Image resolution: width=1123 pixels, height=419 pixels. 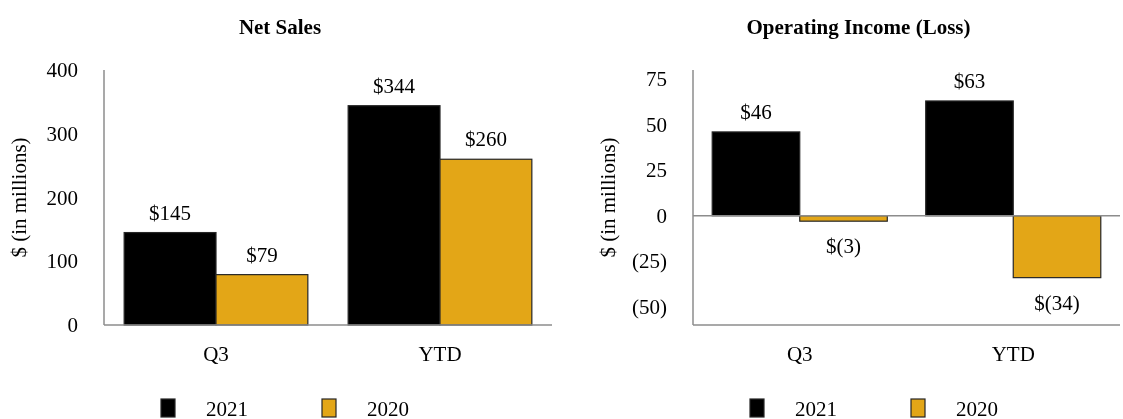 What do you see at coordinates (280, 27) in the screenshot?
I see `chart-title: Net Sales` at bounding box center [280, 27].